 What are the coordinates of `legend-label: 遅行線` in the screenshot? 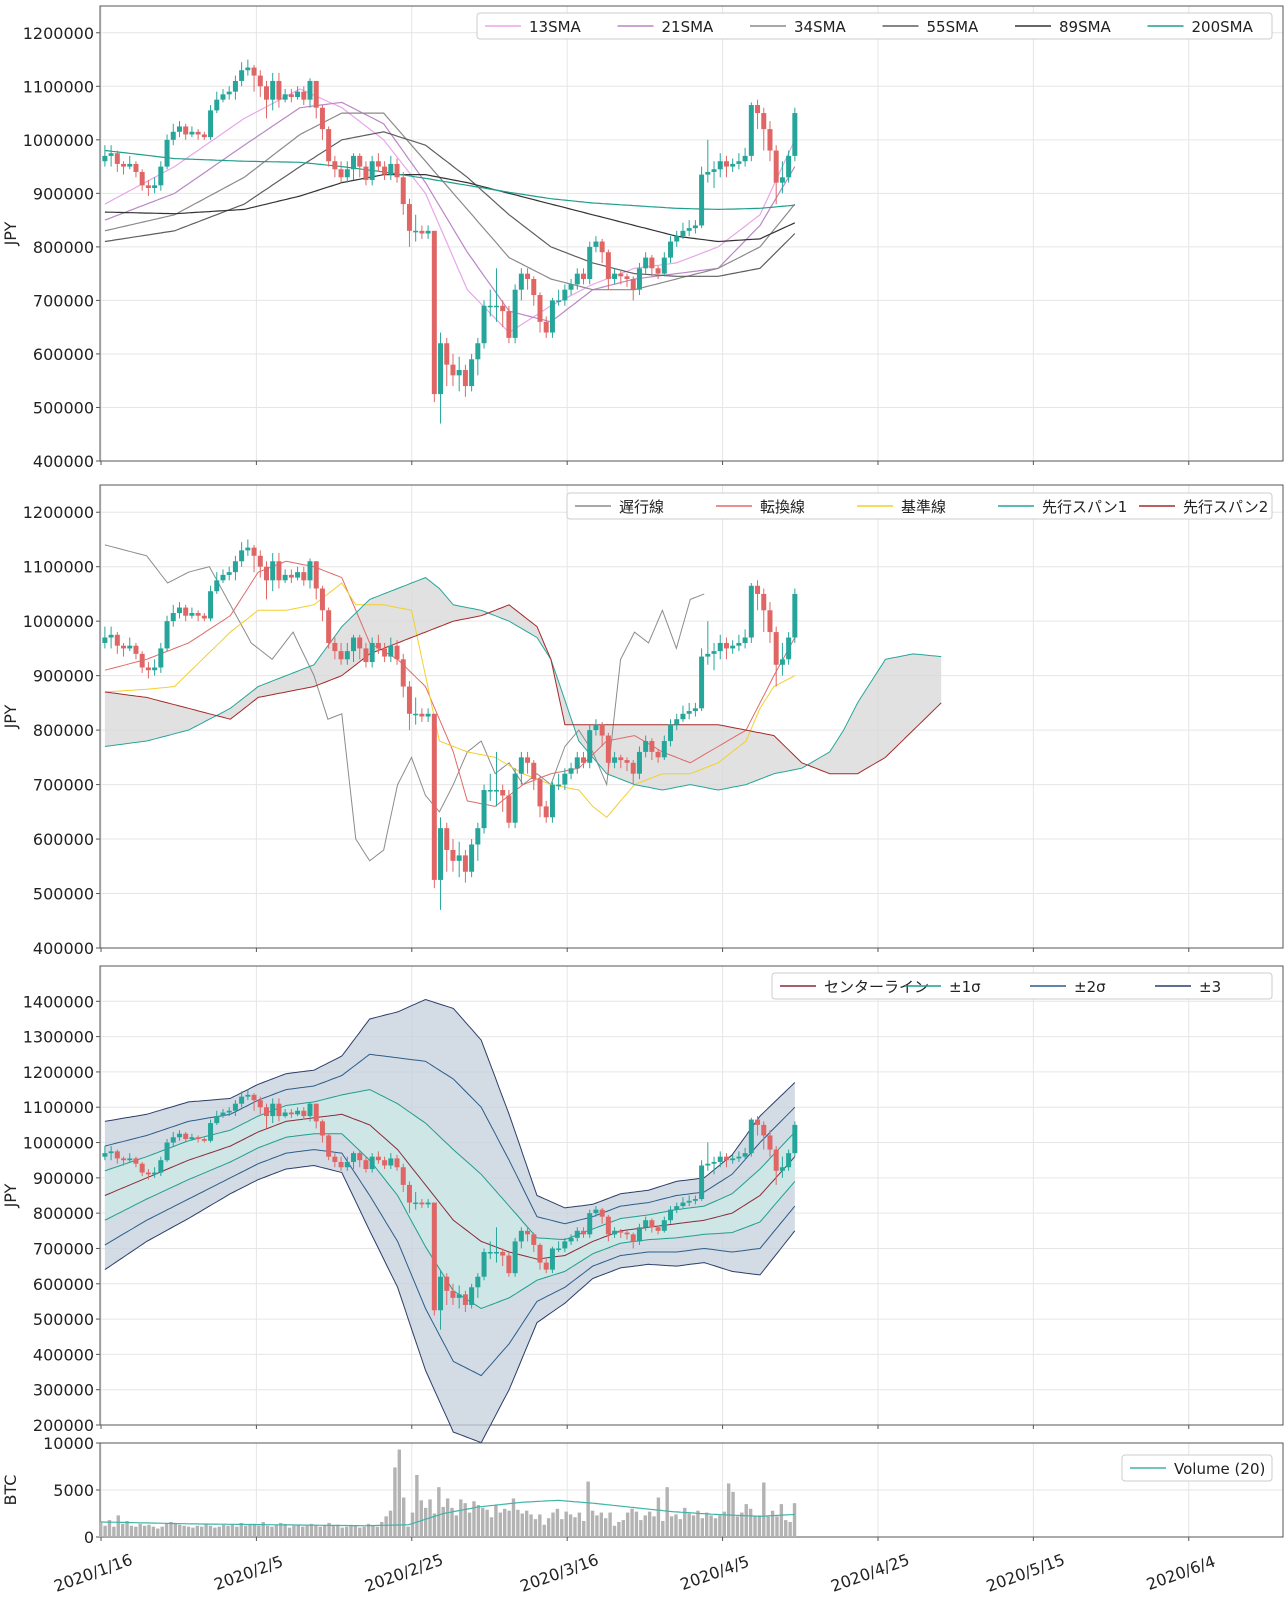 It's located at (641, 507).